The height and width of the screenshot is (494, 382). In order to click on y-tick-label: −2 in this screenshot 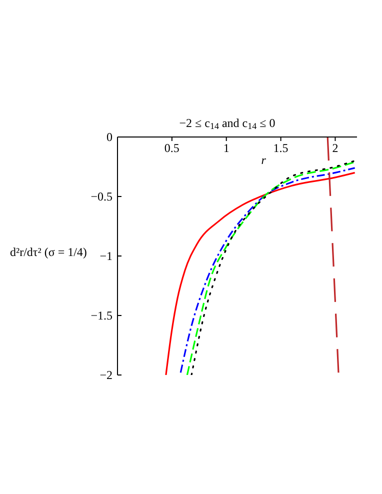, I will do `click(106, 375)`.